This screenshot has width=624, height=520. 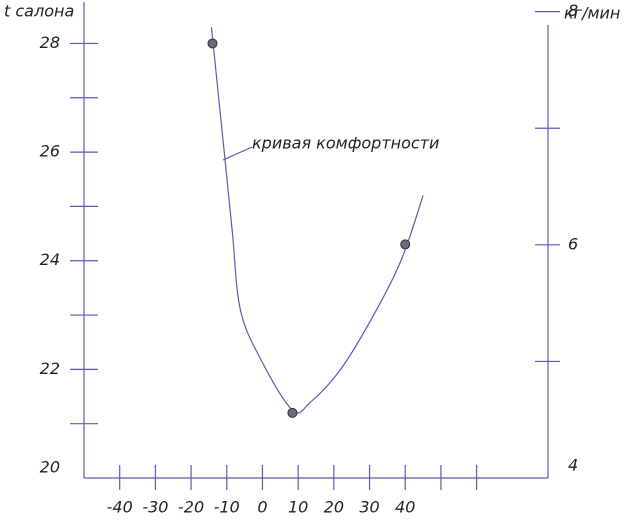 What do you see at coordinates (227, 507) in the screenshot?
I see `x-tick-label: -10` at bounding box center [227, 507].